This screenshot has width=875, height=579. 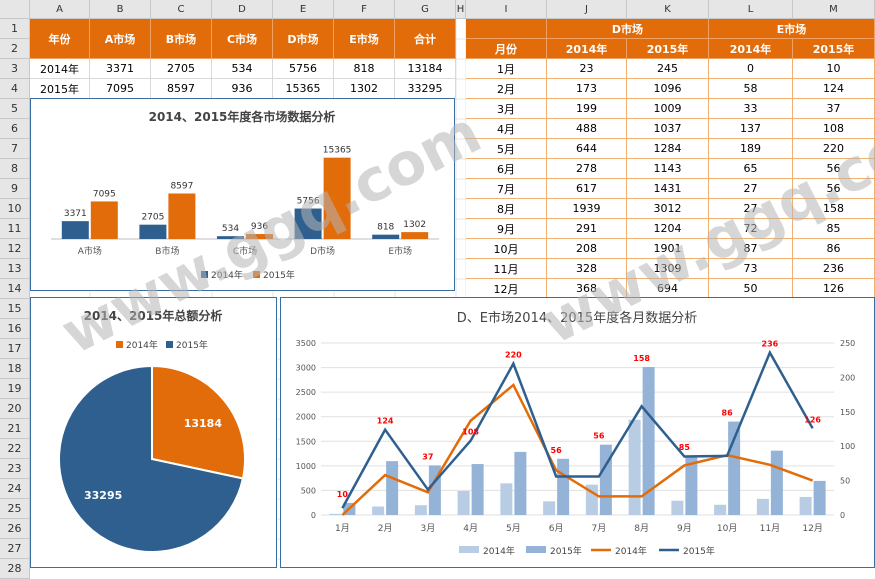 I want to click on table2-data-cell: 126, so click(x=834, y=289).